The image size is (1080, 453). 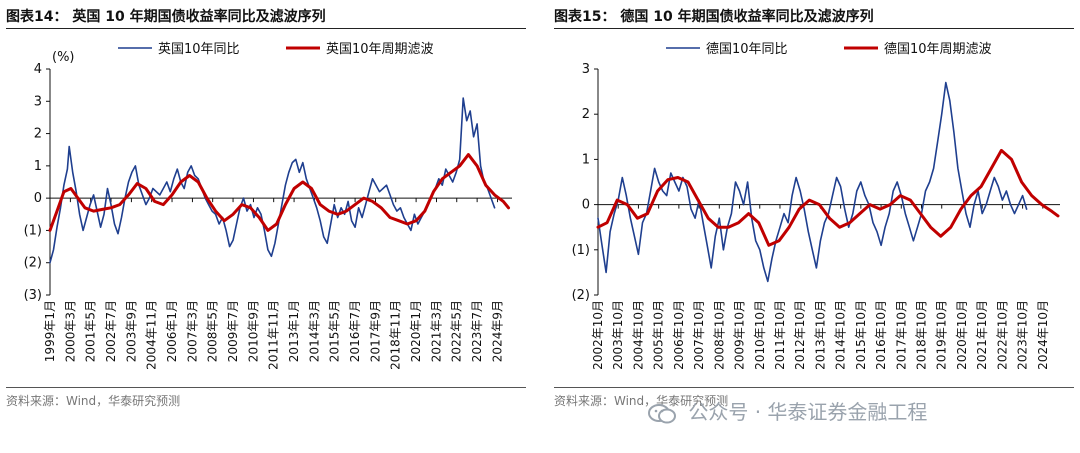 What do you see at coordinates (172, 331) in the screenshot?
I see `x-tick-label: 2006年1月` at bounding box center [172, 331].